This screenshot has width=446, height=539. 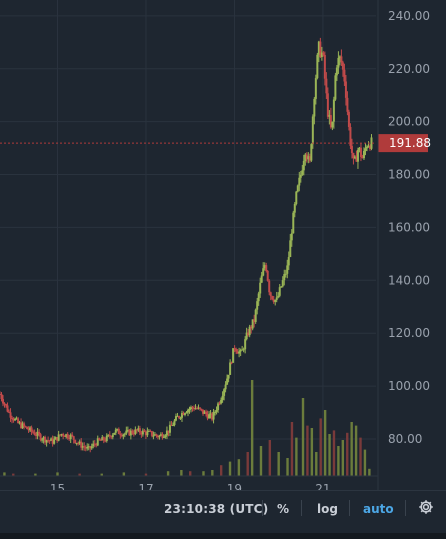 What do you see at coordinates (189, 482) in the screenshot?
I see `time-axis: 15 17 19 21` at bounding box center [189, 482].